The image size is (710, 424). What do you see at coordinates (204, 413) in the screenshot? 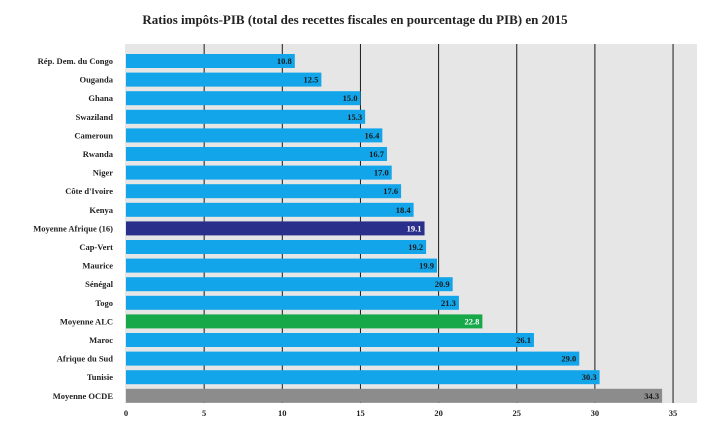
I see `x-tick-label: 5` at bounding box center [204, 413].